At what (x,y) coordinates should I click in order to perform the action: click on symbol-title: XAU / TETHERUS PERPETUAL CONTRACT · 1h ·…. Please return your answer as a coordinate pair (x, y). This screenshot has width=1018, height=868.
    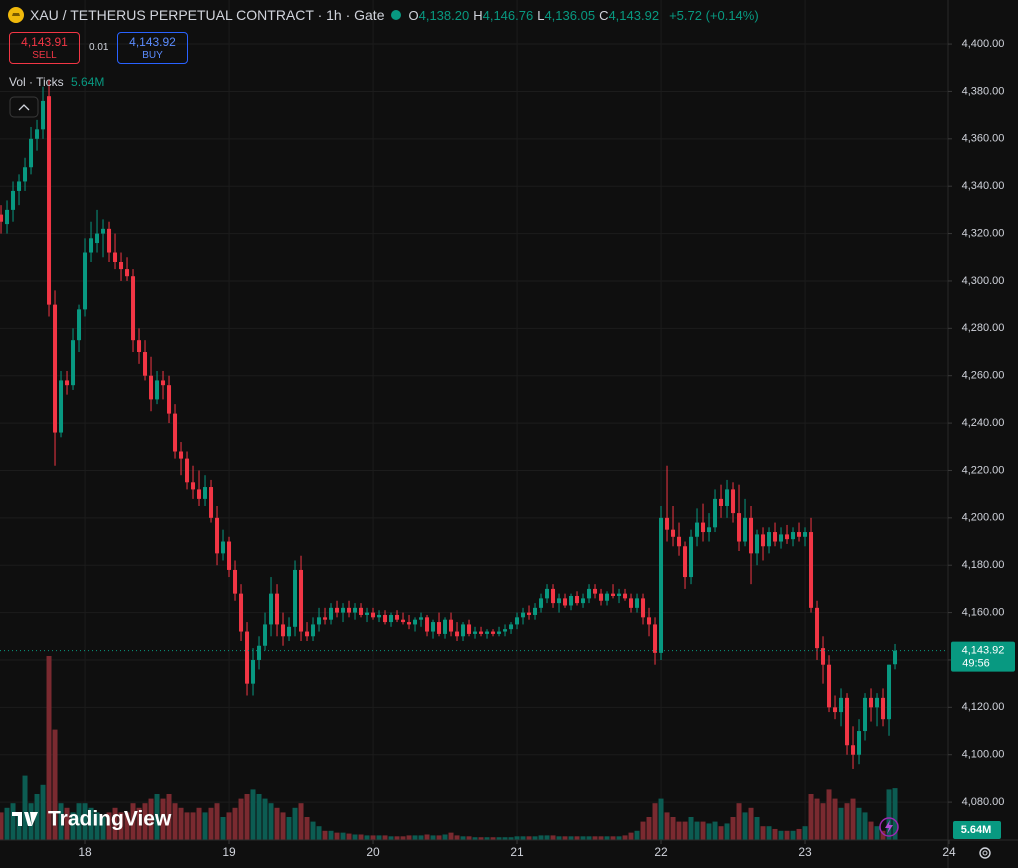
    Looking at the image, I should click on (207, 15).